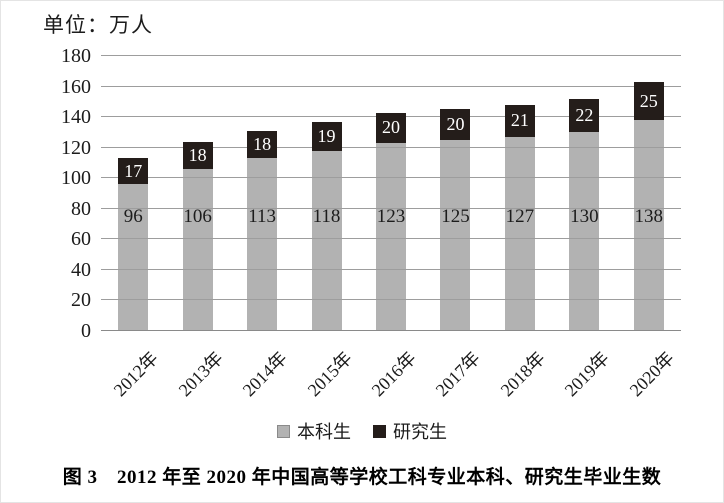  I want to click on y-tick-label: 20, so click(81, 300).